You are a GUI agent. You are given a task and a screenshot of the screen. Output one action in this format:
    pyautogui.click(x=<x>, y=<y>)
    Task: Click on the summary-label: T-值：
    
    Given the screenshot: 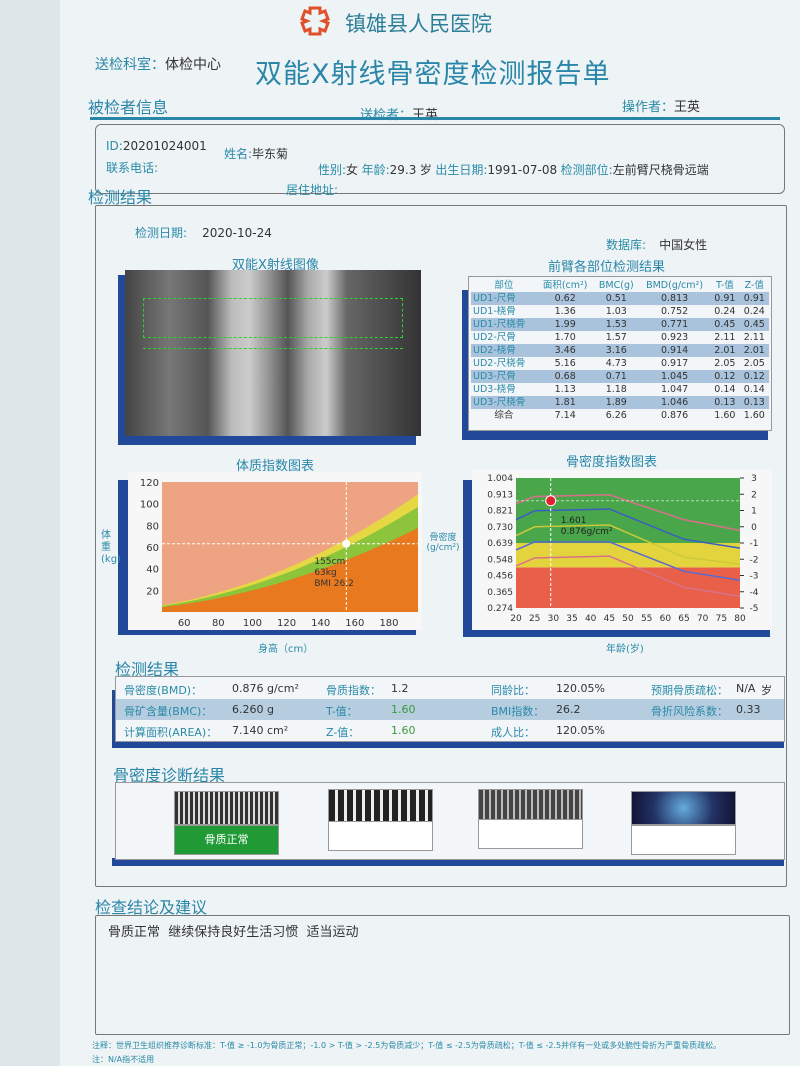 What is the action you would take?
    pyautogui.click(x=342, y=711)
    